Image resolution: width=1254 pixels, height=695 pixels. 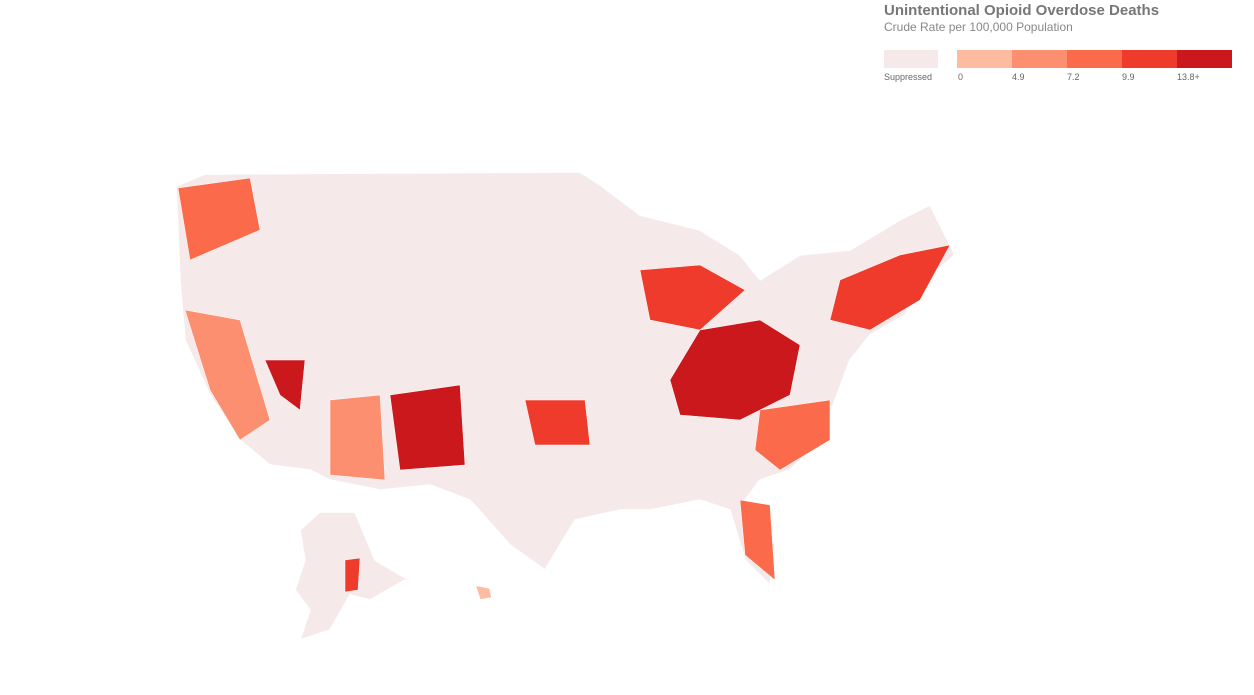 What do you see at coordinates (1021, 10) in the screenshot?
I see `legend-title: Unintentional Opioid Overdose Deaths` at bounding box center [1021, 10].